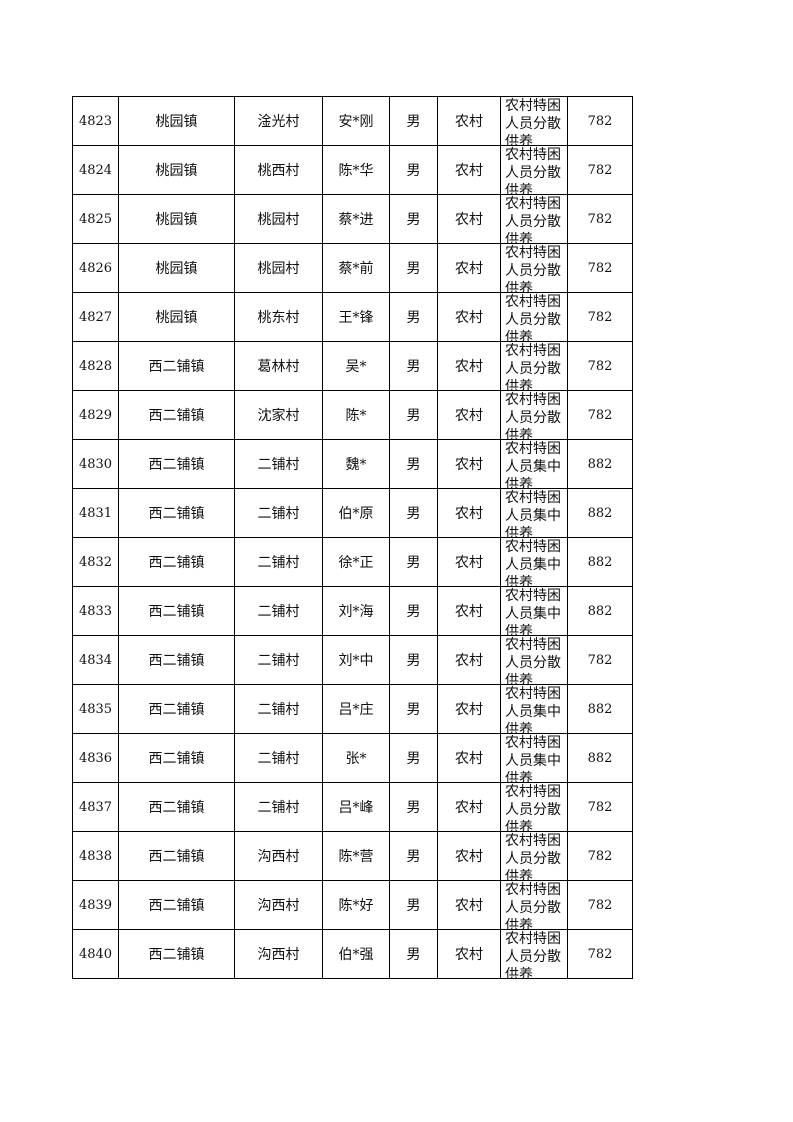 The height and width of the screenshot is (1122, 793). Describe the element at coordinates (356, 366) in the screenshot. I see `person-name: 吴*` at that location.